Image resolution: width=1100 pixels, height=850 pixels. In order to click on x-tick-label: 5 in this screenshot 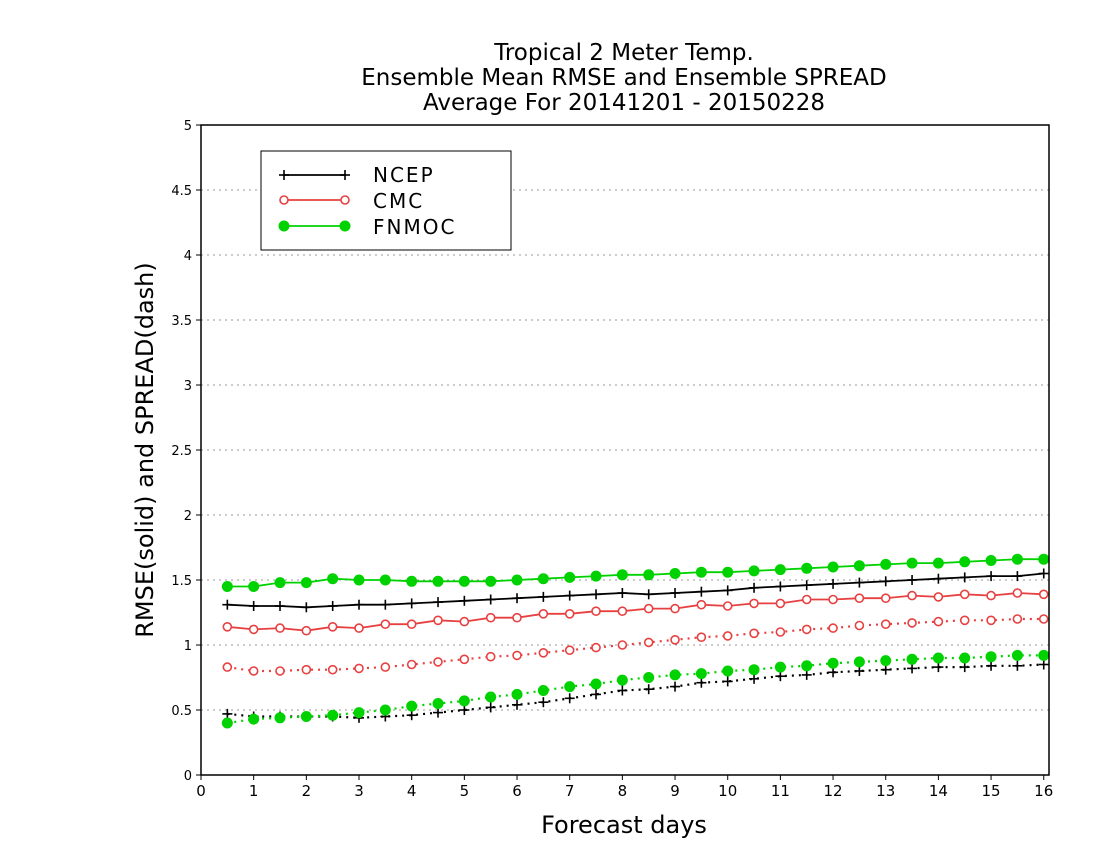, I will do `click(465, 791)`.